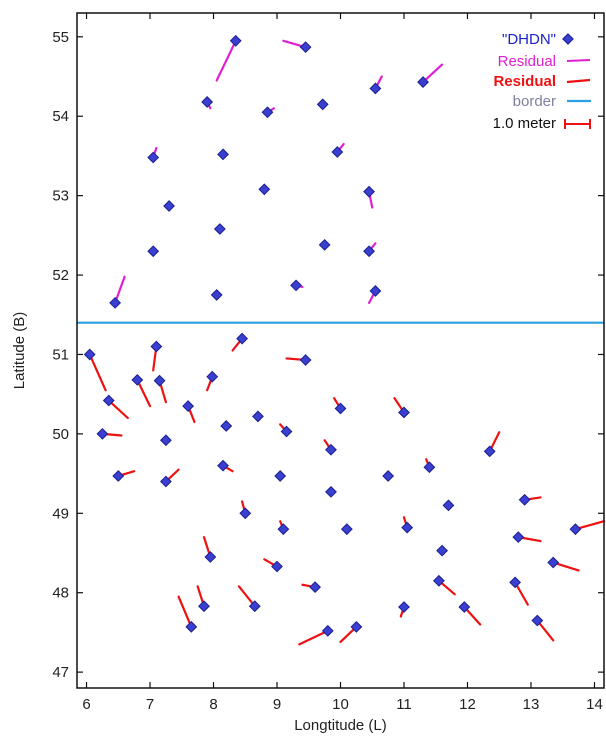 This screenshot has height=740, width=606. I want to click on y-tick-label: 55, so click(60, 37).